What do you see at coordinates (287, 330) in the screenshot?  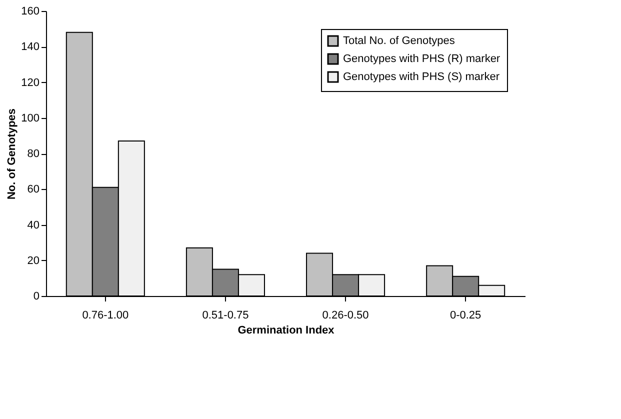 I see `x-axis-title: Germination Index` at bounding box center [287, 330].